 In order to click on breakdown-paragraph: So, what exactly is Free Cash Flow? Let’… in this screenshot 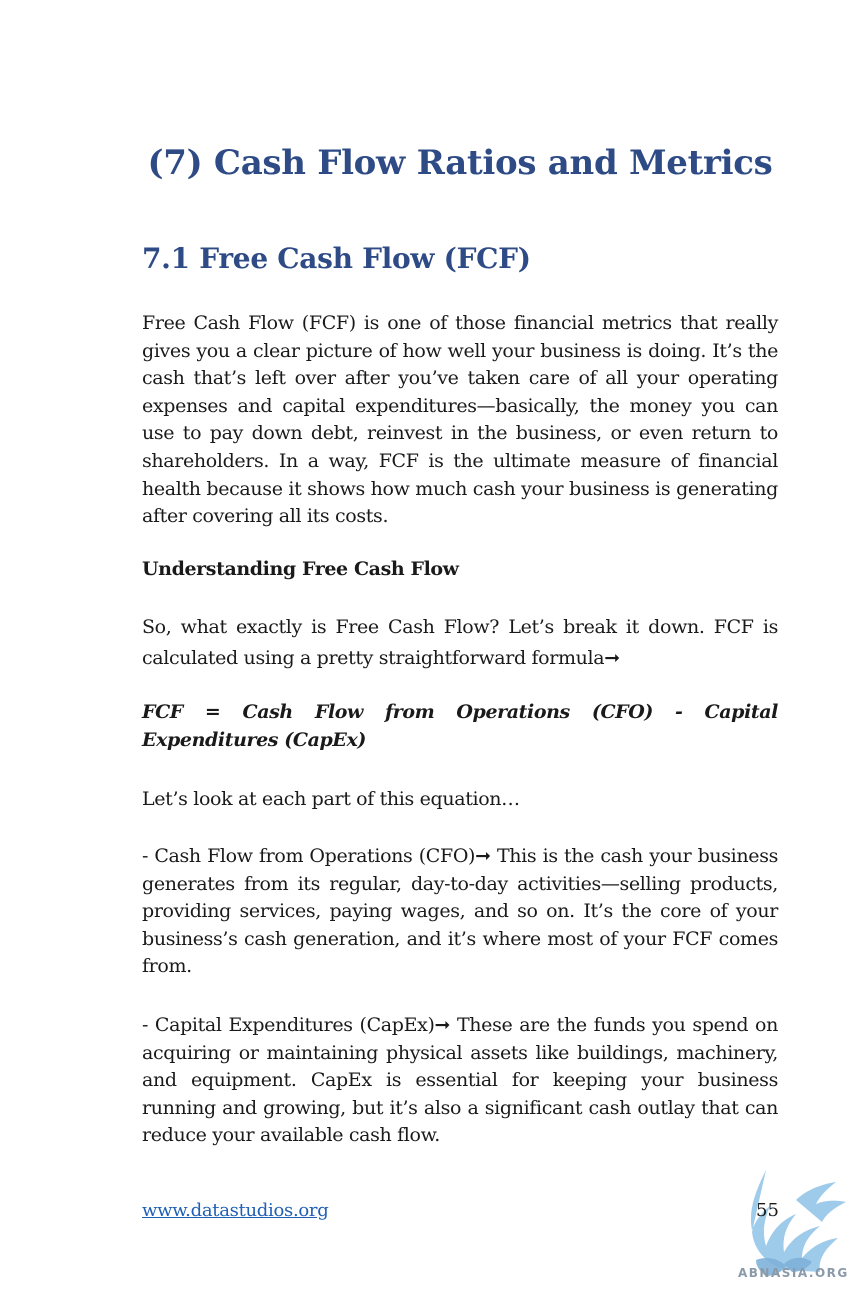, I will do `click(460, 642)`.